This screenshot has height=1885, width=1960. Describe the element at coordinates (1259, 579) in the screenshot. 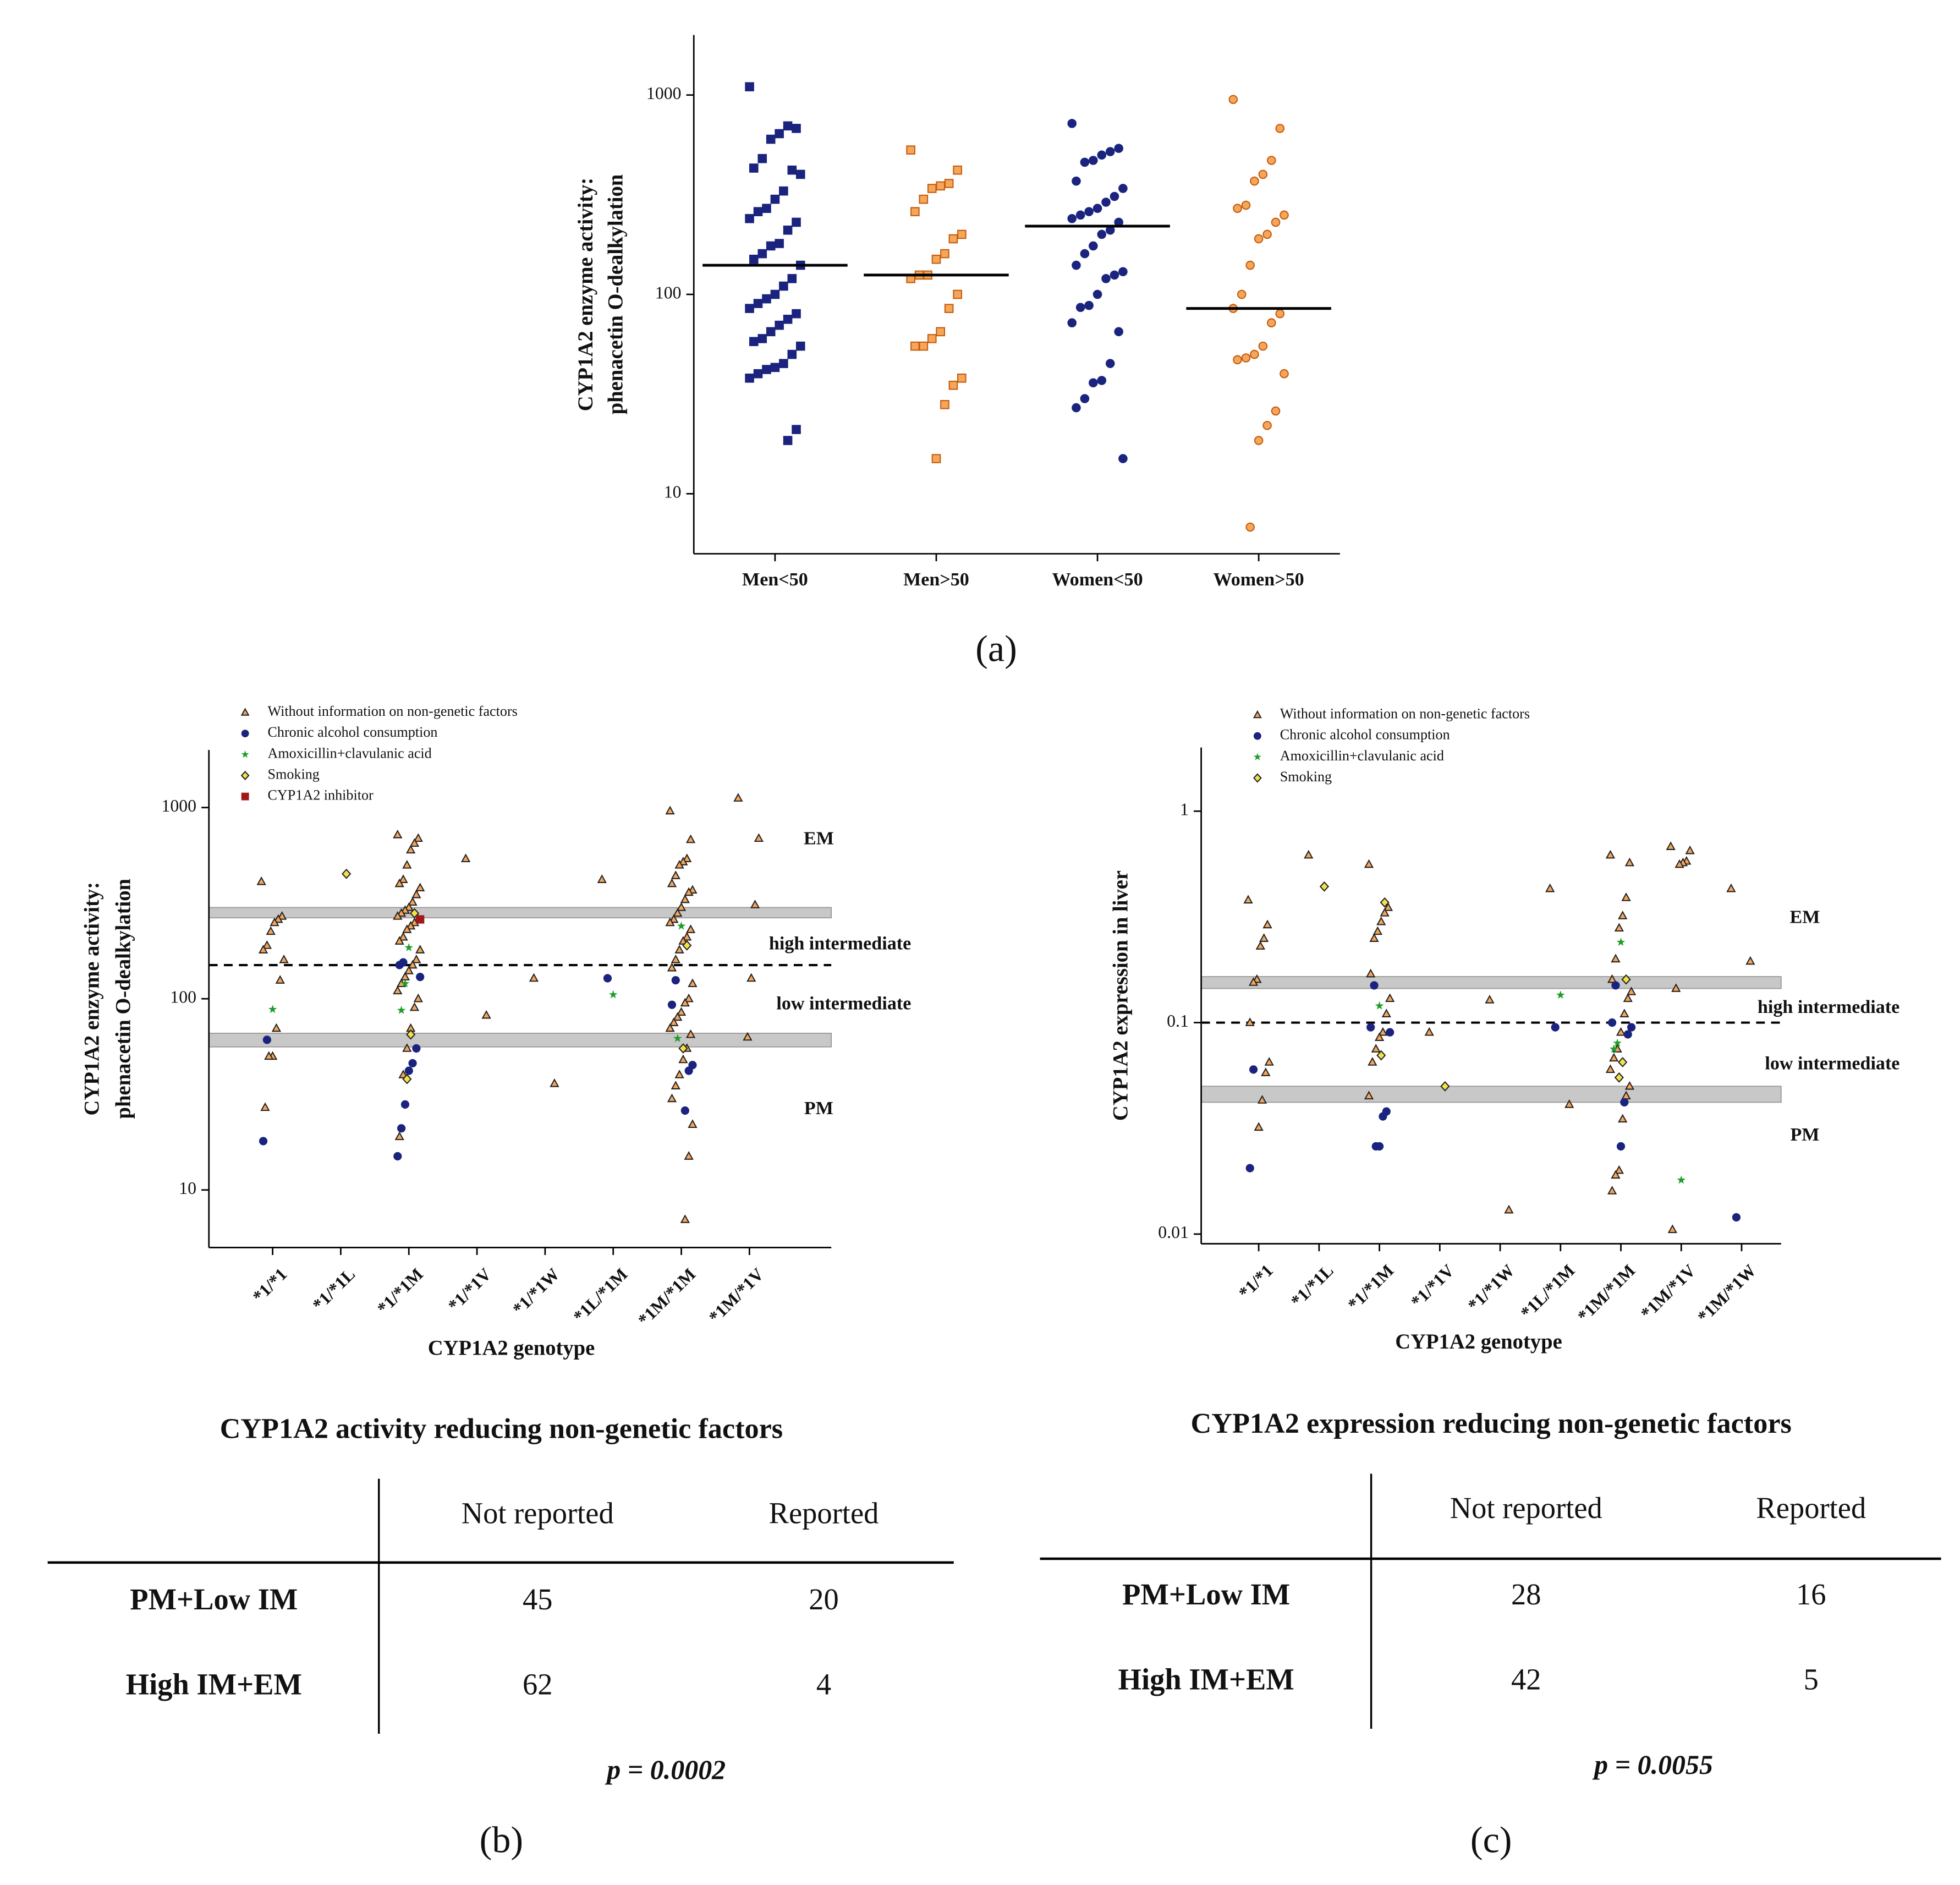

I see `x-tick-label: Women>50` at that location.